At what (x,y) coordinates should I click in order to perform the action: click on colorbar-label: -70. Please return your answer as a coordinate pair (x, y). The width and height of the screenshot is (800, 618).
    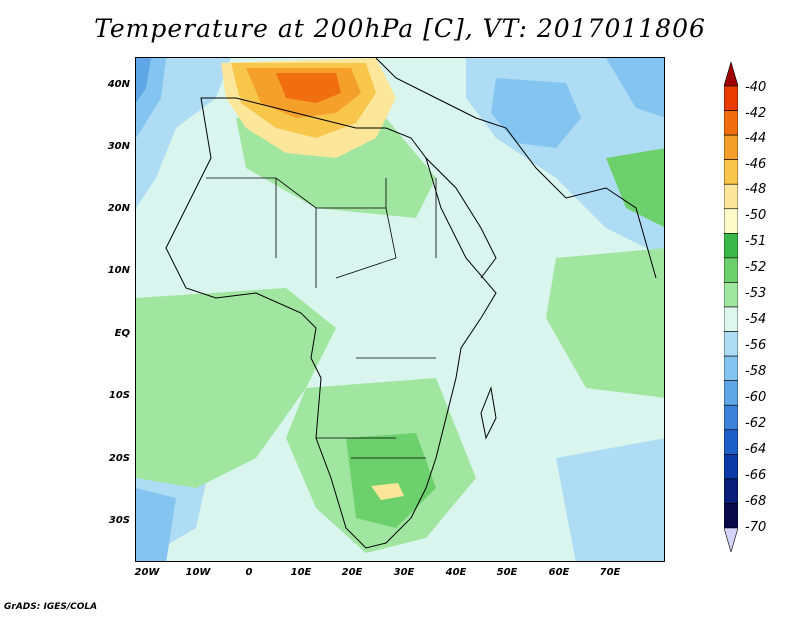
    Looking at the image, I should click on (756, 527).